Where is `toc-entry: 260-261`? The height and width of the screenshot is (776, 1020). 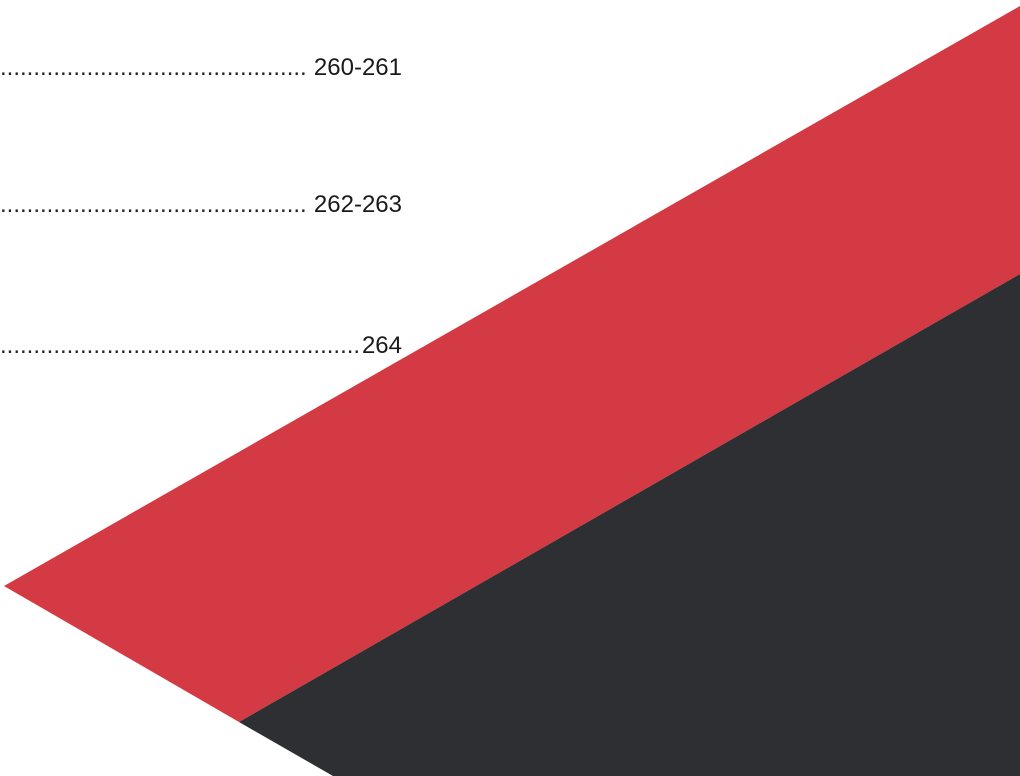 toc-entry: 260-261 is located at coordinates (201, 68).